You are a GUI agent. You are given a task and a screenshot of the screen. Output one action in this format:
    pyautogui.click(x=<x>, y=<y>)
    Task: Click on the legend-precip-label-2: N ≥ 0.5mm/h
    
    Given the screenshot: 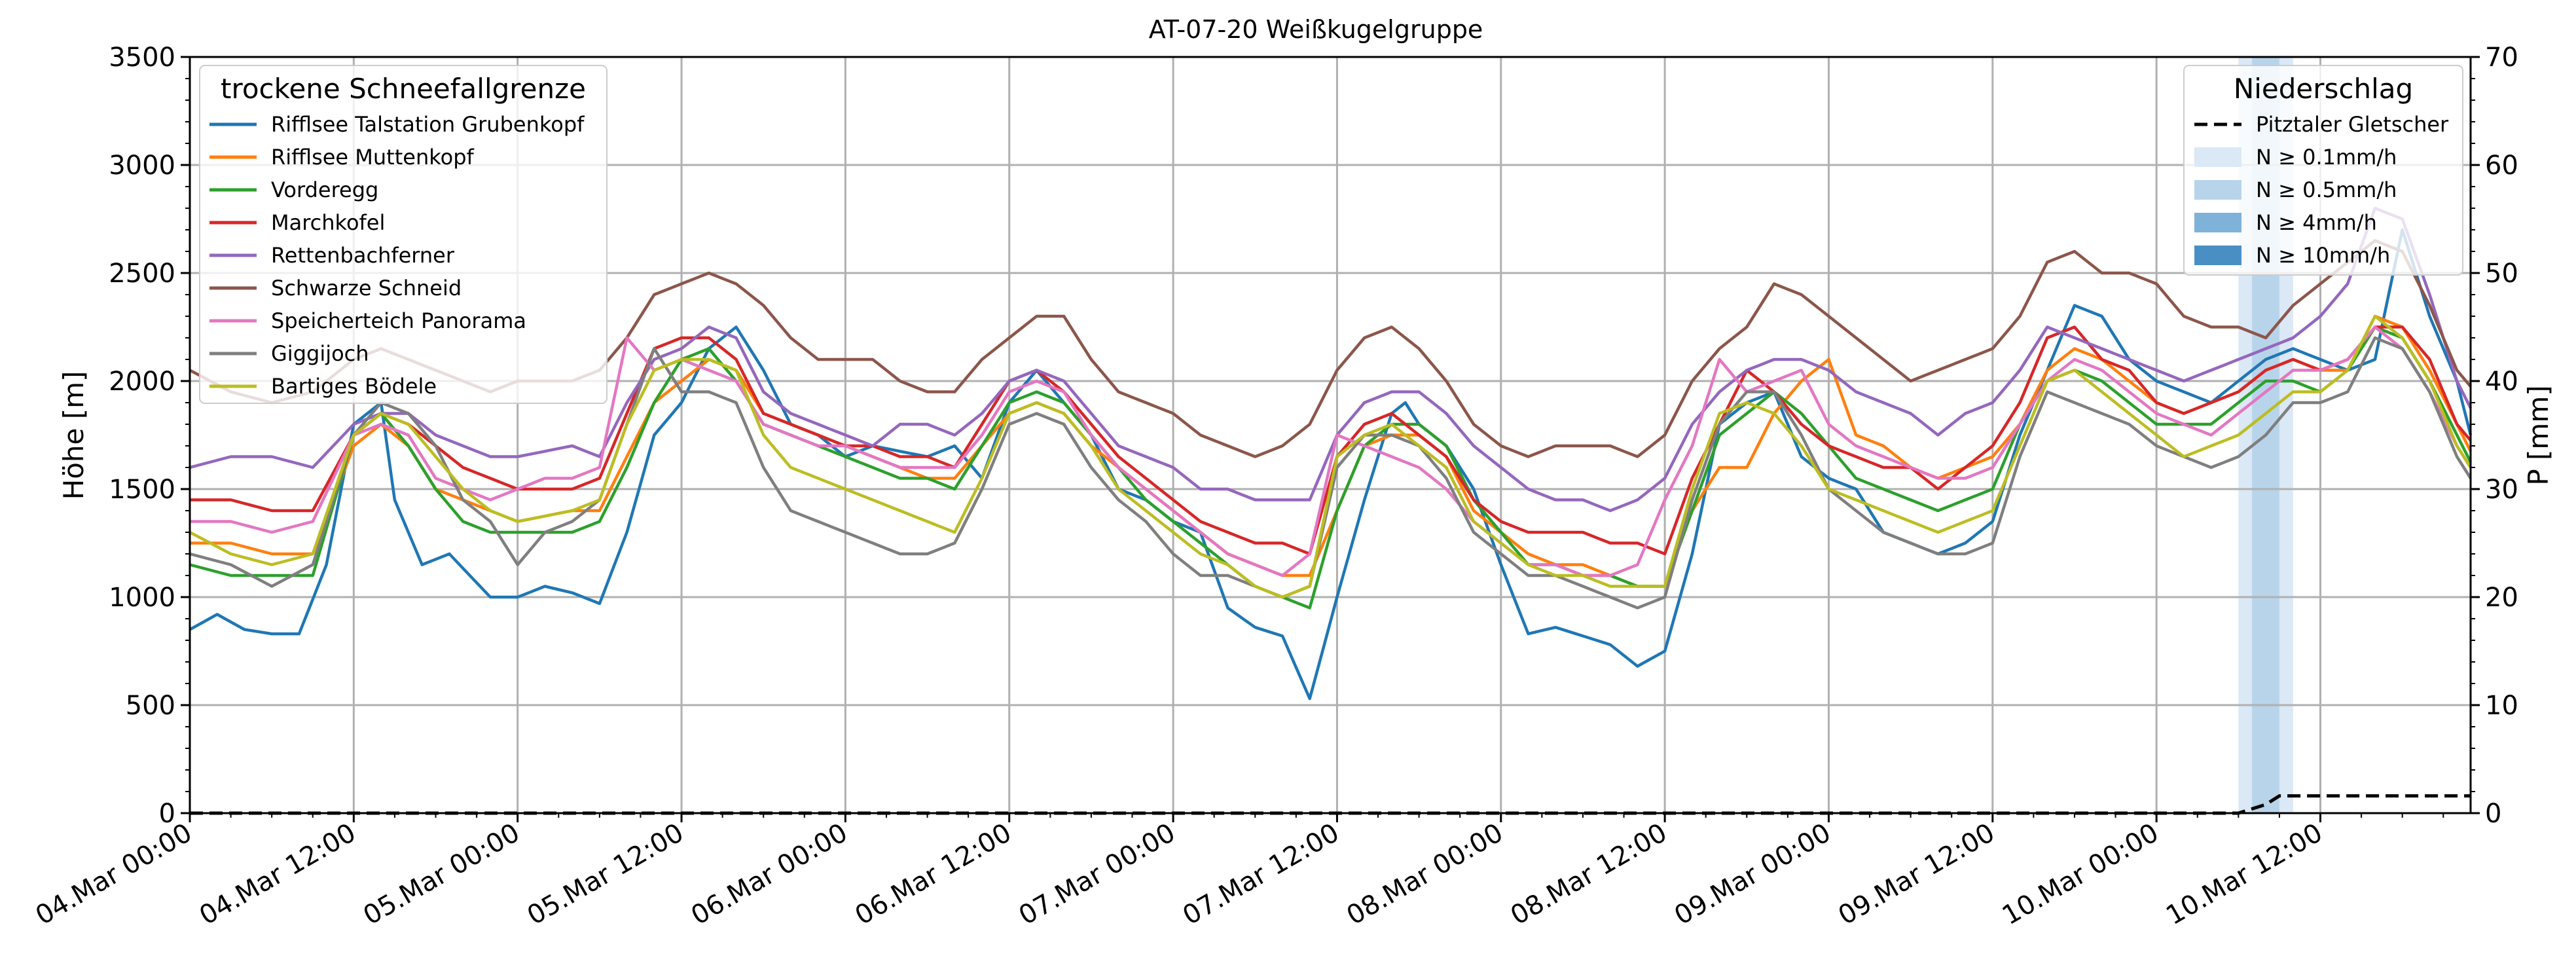 What is the action you would take?
    pyautogui.click(x=2326, y=190)
    